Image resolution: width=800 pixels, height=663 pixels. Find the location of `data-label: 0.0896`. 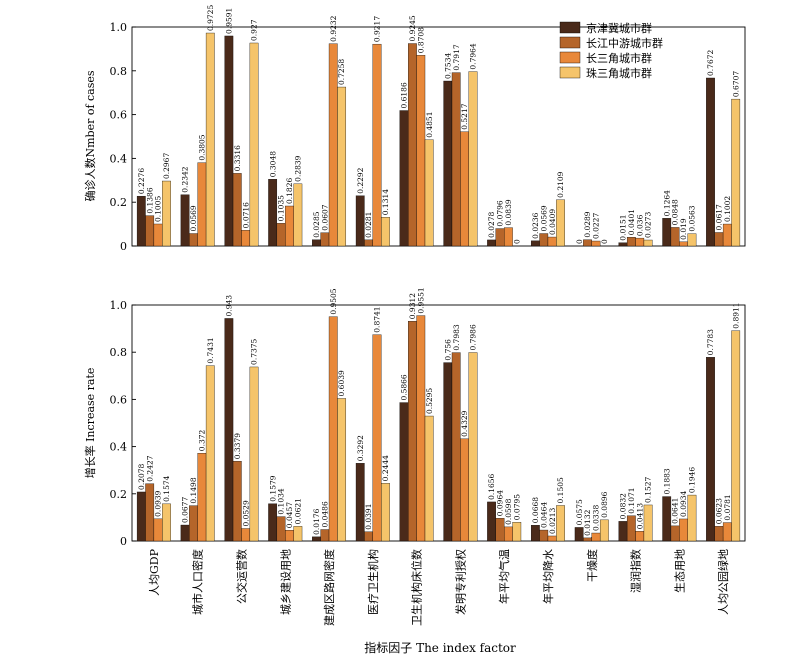

data-label: 0.0896 is located at coordinates (604, 504).